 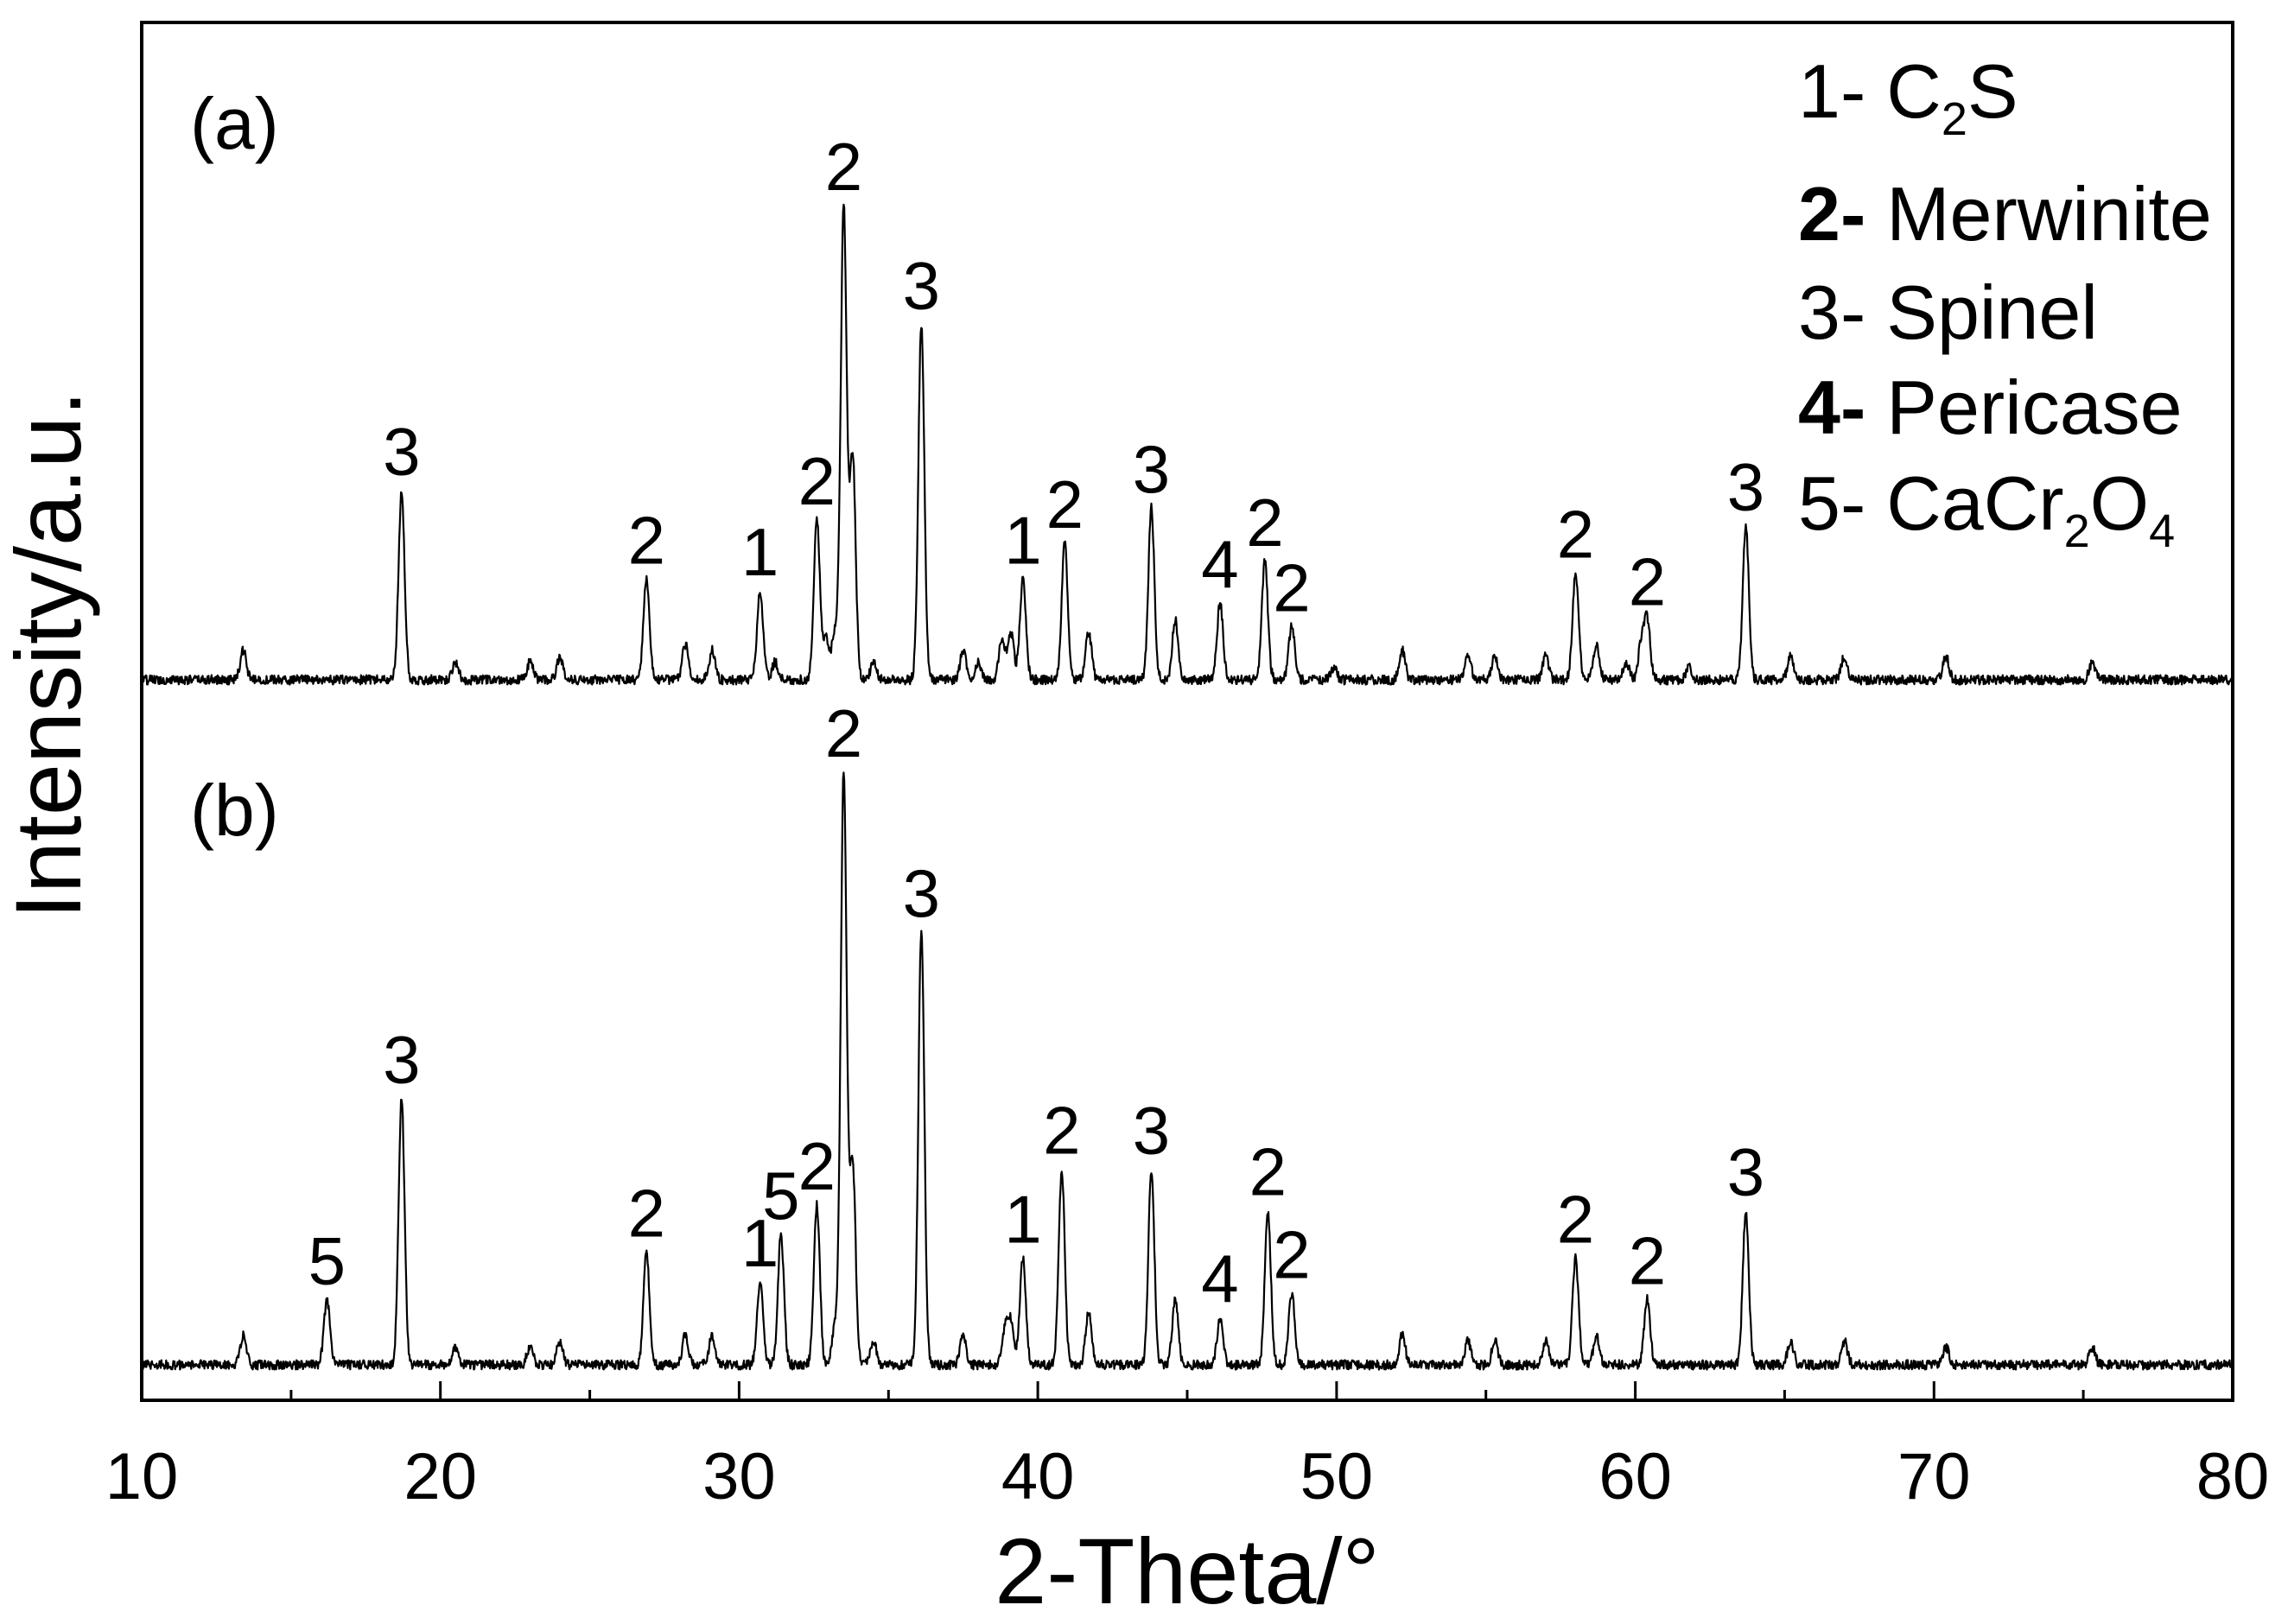 What do you see at coordinates (2034, 407) in the screenshot?
I see `legend-label: Pericase` at bounding box center [2034, 407].